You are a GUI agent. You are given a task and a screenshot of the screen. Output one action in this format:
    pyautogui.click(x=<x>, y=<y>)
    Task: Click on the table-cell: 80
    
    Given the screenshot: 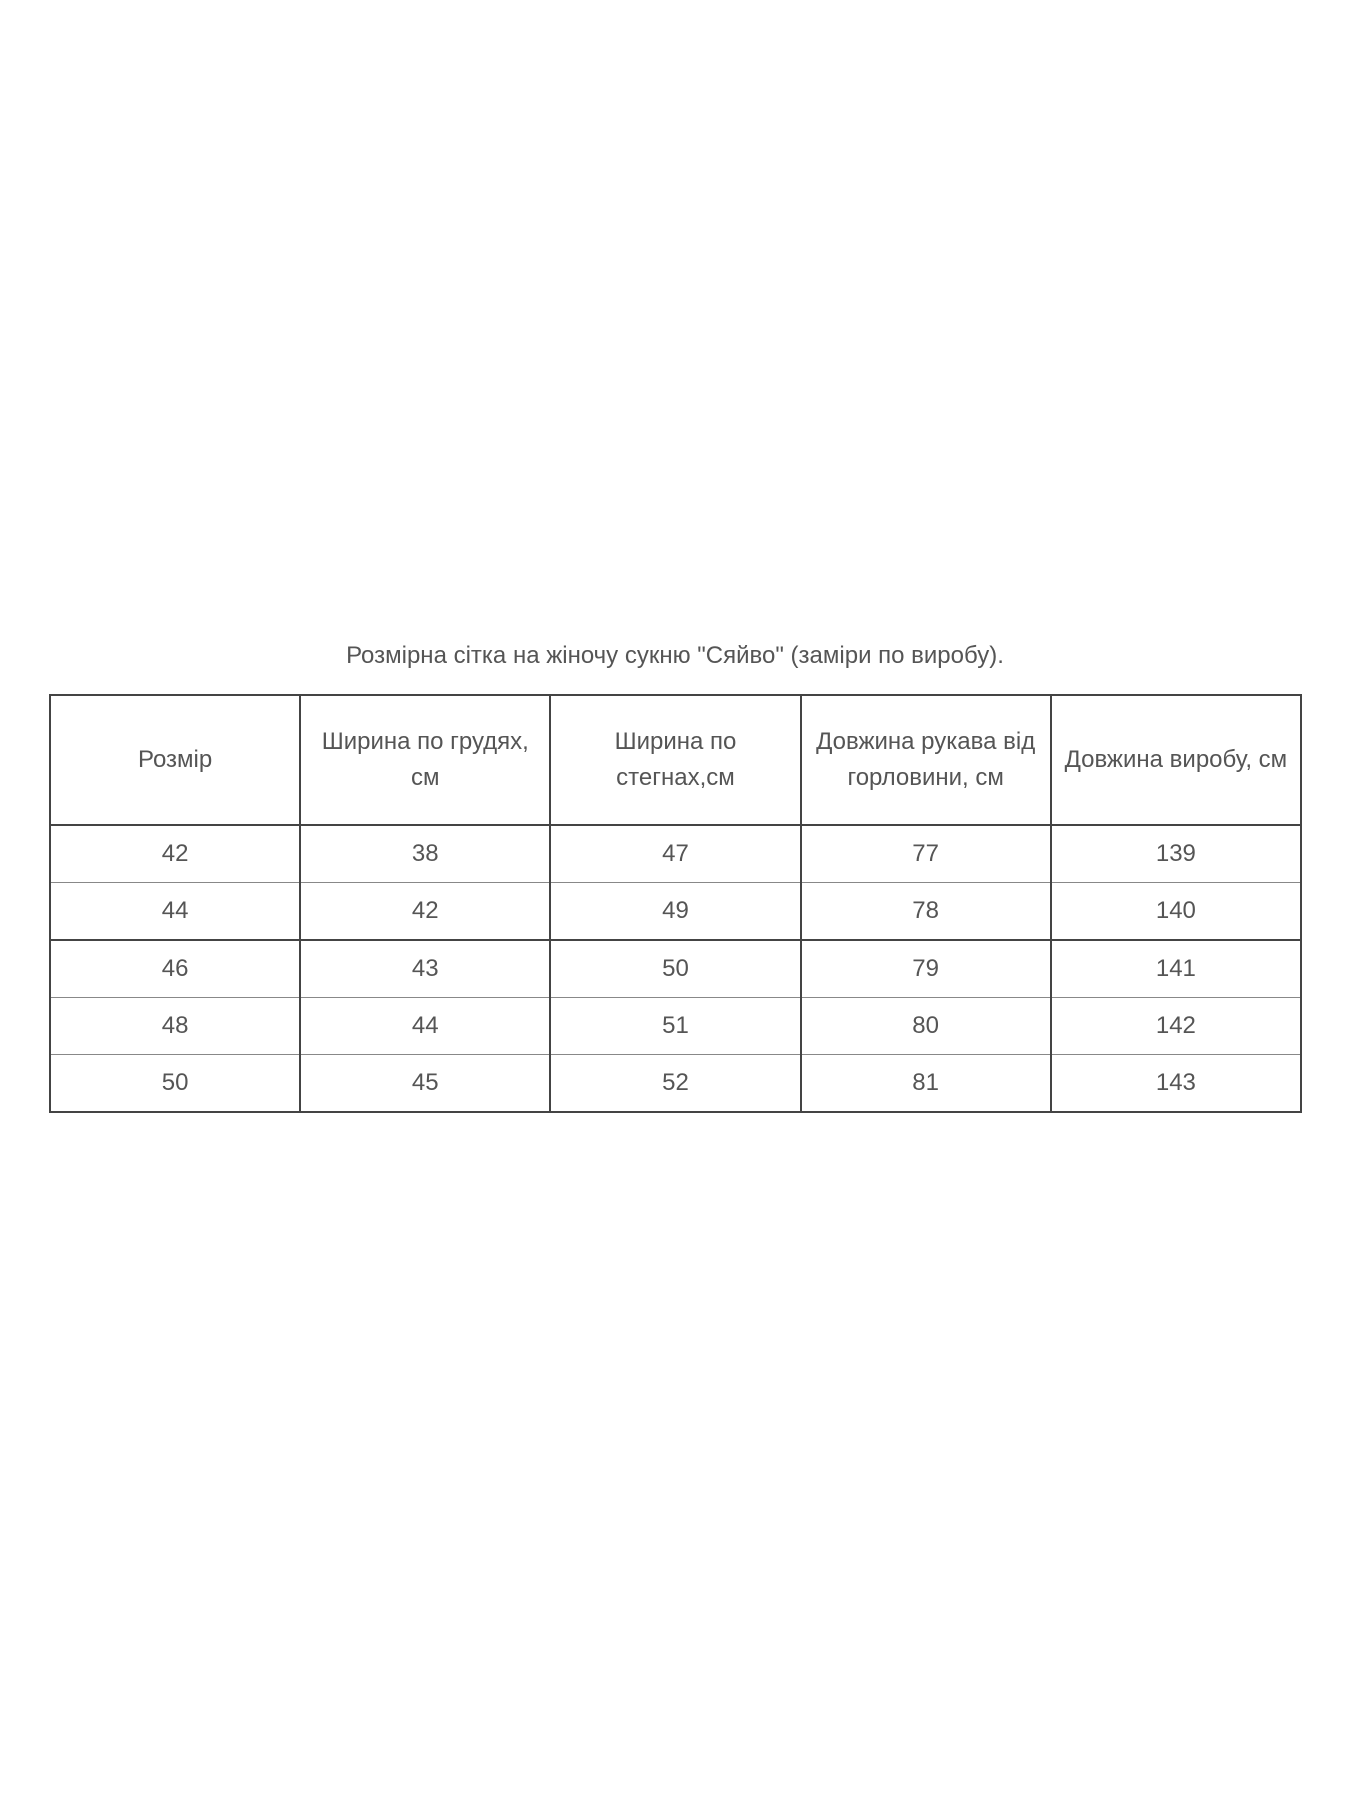 What is the action you would take?
    pyautogui.click(x=925, y=1026)
    